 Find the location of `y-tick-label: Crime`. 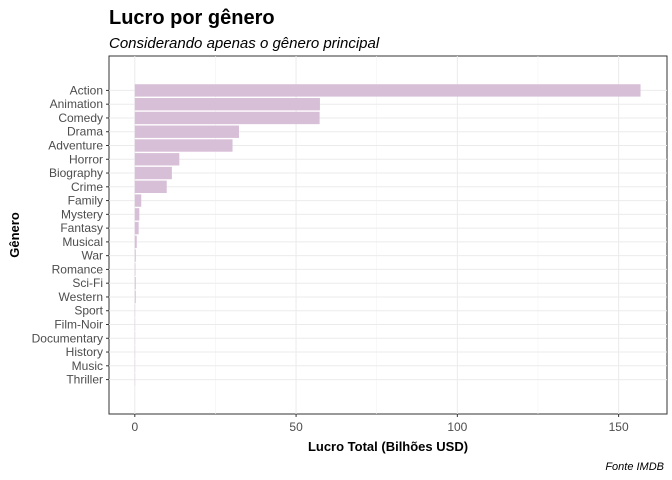

y-tick-label: Crime is located at coordinates (87, 187).